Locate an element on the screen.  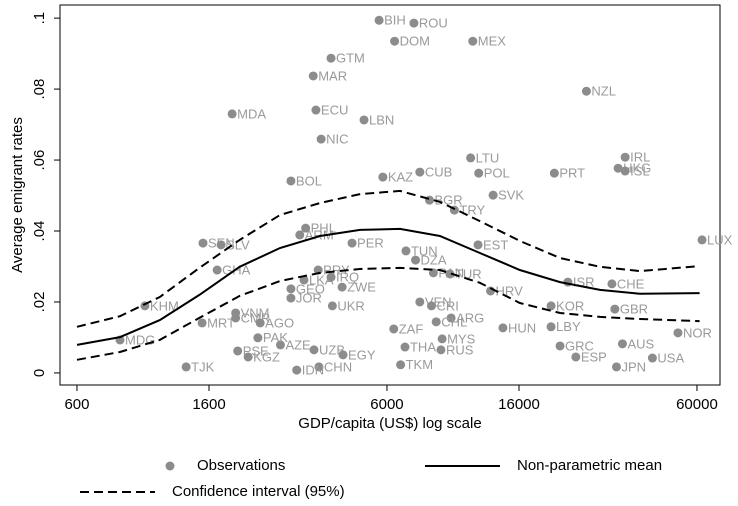
point-label: ZAF is located at coordinates (411, 328).